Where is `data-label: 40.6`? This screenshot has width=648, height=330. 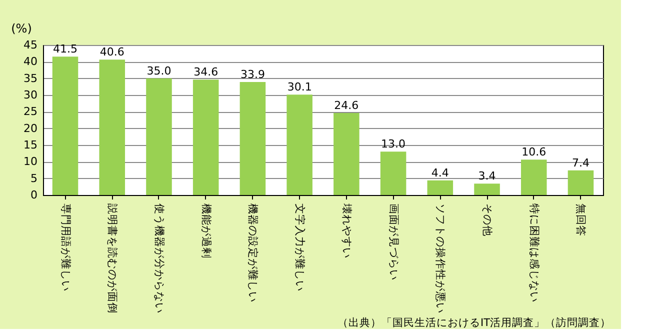 data-label: 40.6 is located at coordinates (112, 52).